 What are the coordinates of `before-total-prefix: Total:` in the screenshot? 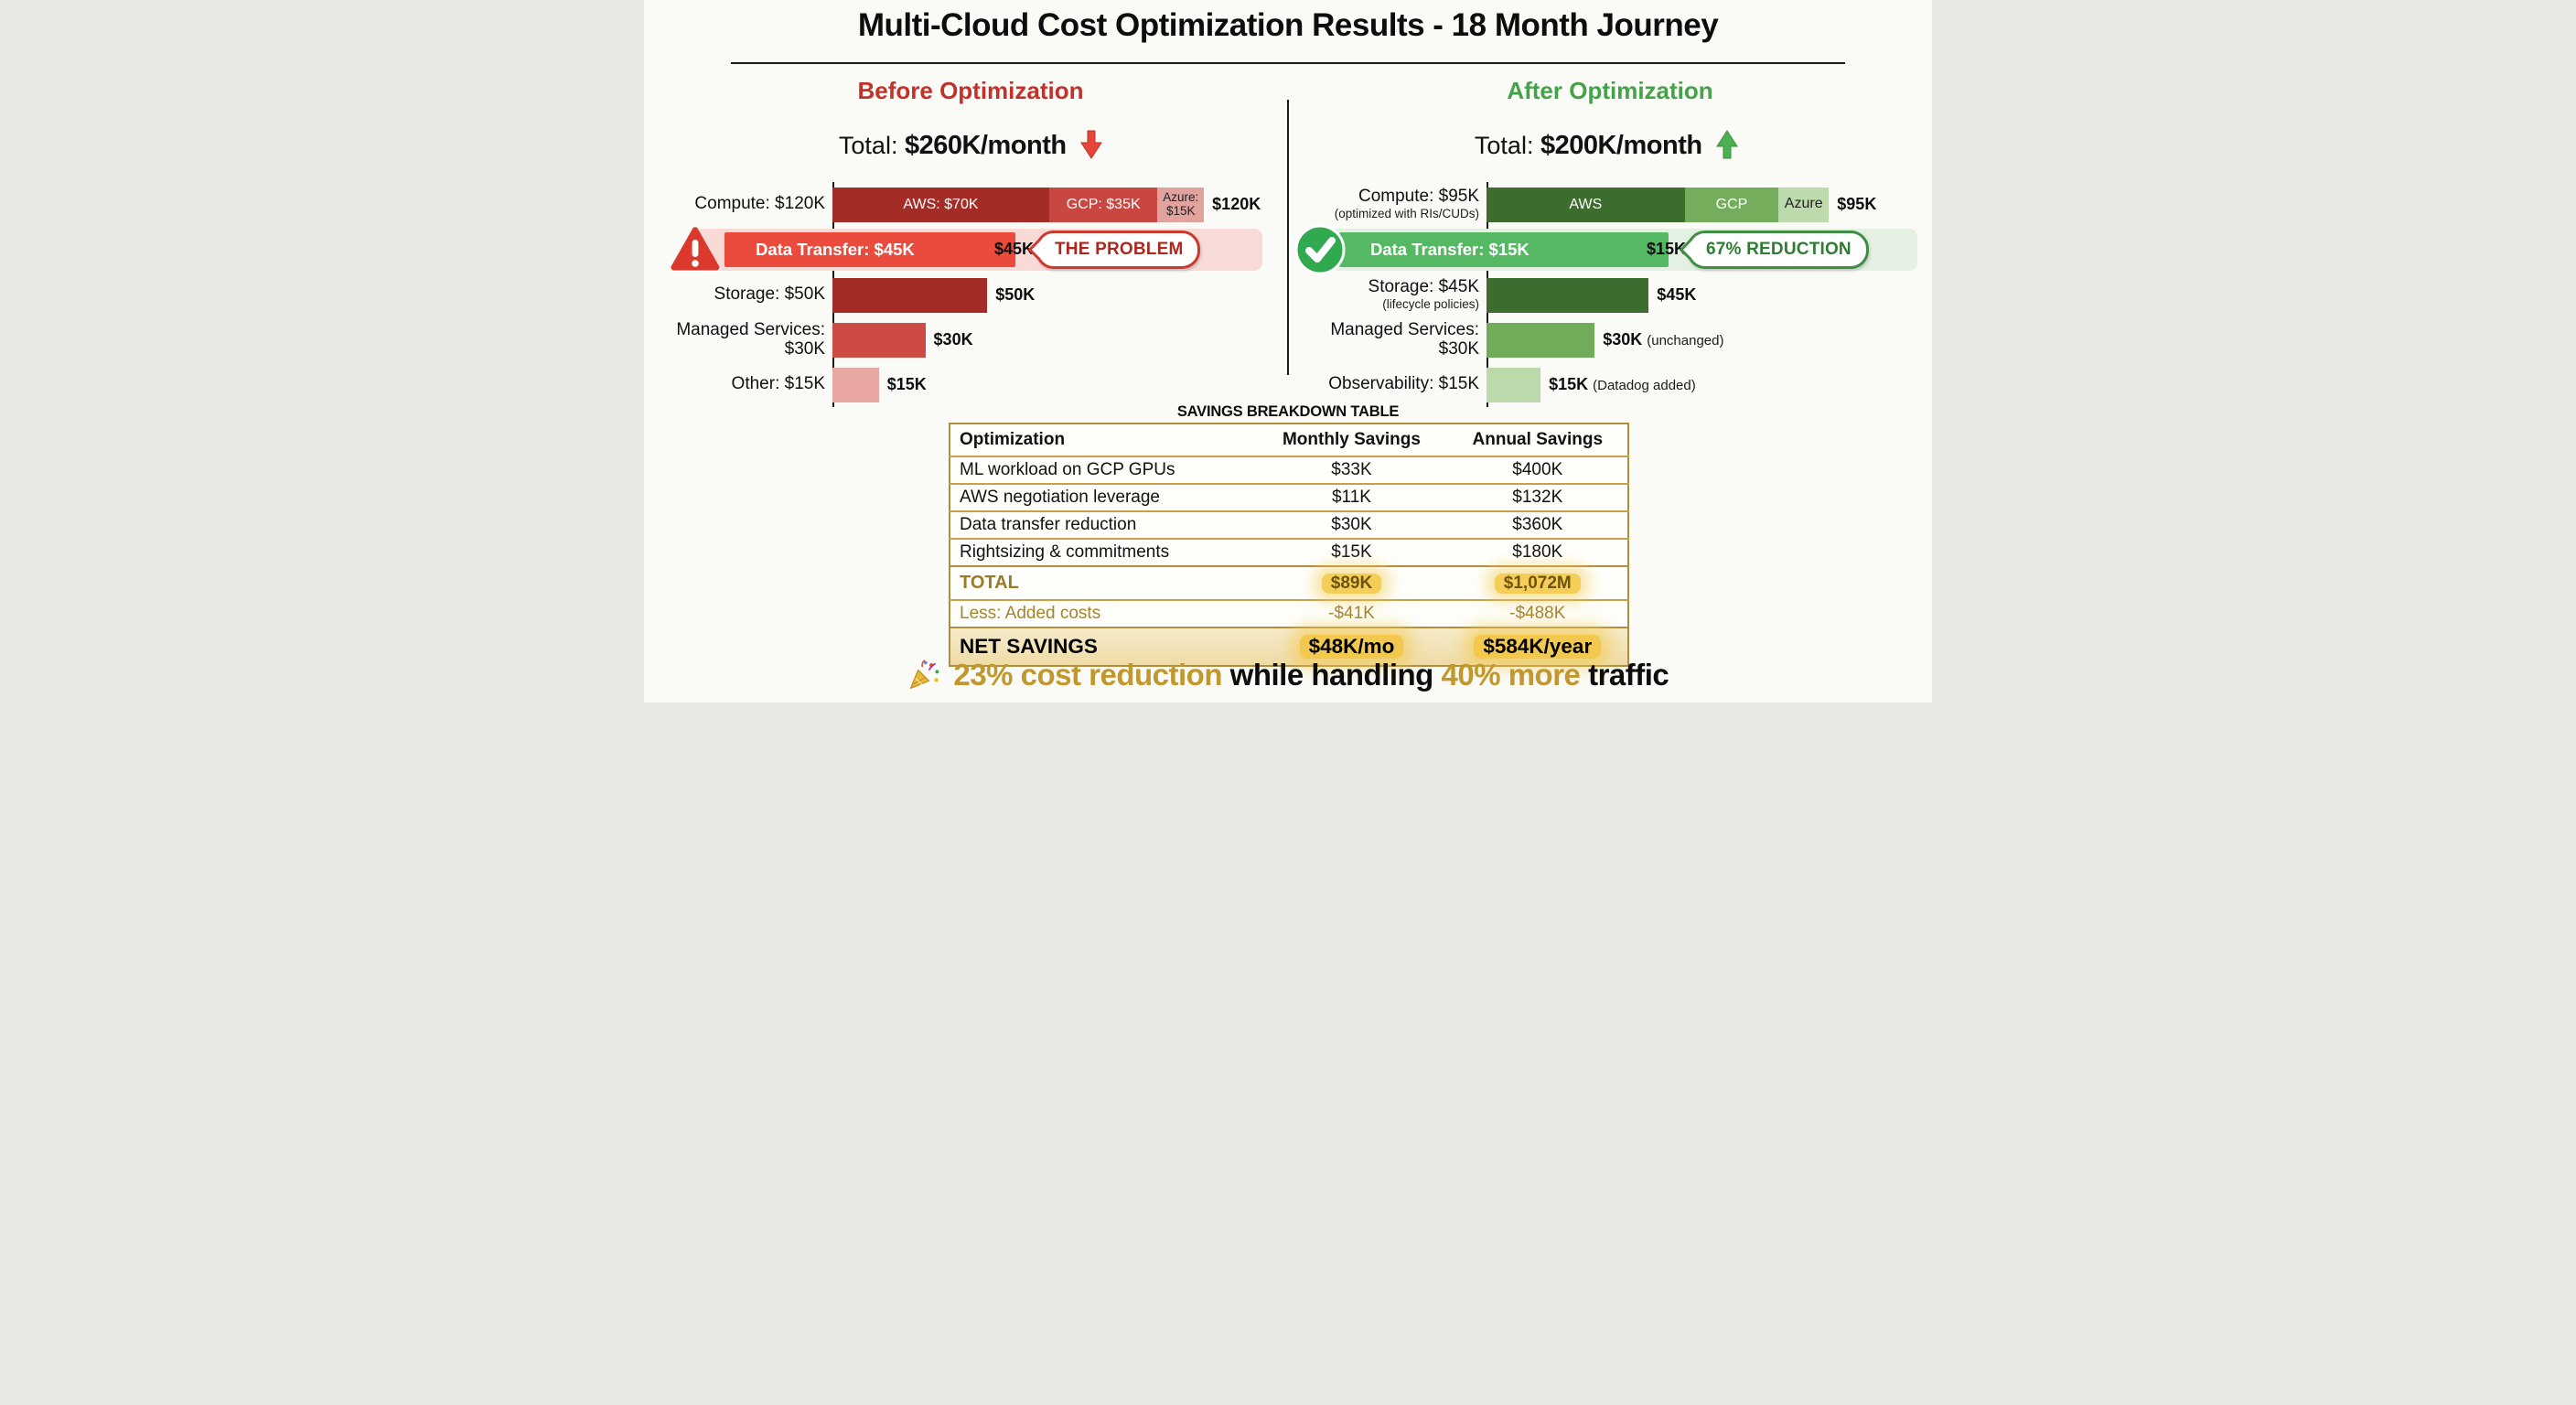 It's located at (868, 145).